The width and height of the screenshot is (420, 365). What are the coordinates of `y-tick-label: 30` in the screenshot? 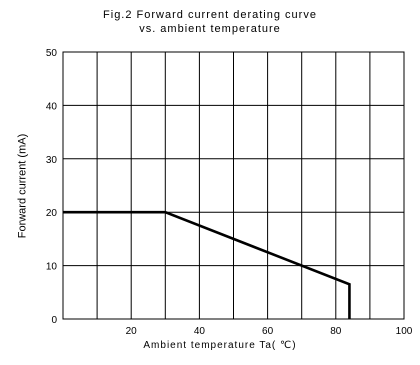 It's located at (52, 160).